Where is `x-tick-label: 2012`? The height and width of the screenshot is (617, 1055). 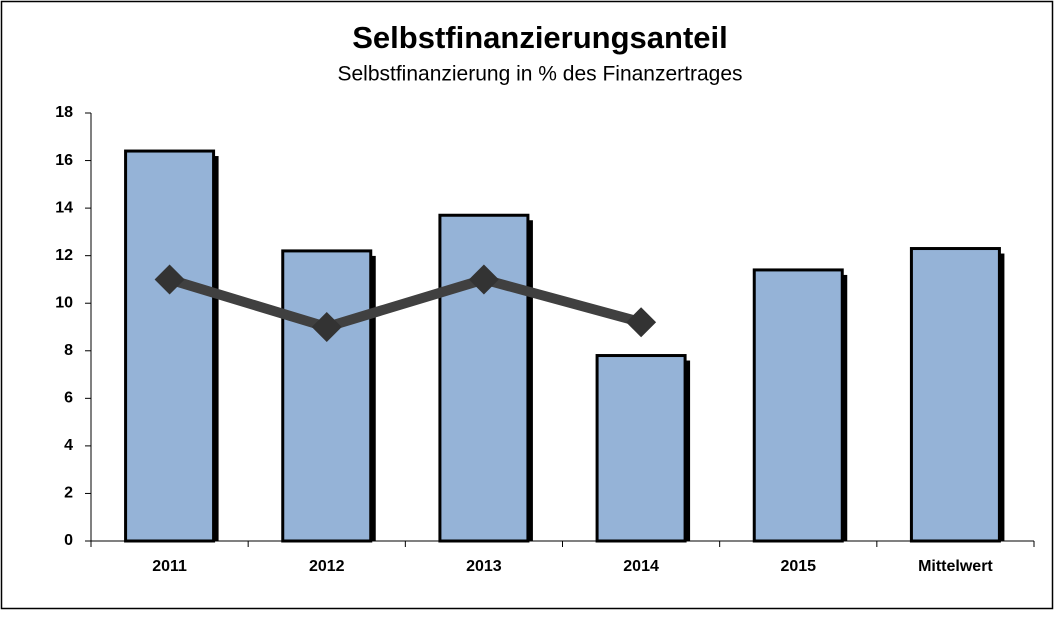 x-tick-label: 2012 is located at coordinates (327, 566).